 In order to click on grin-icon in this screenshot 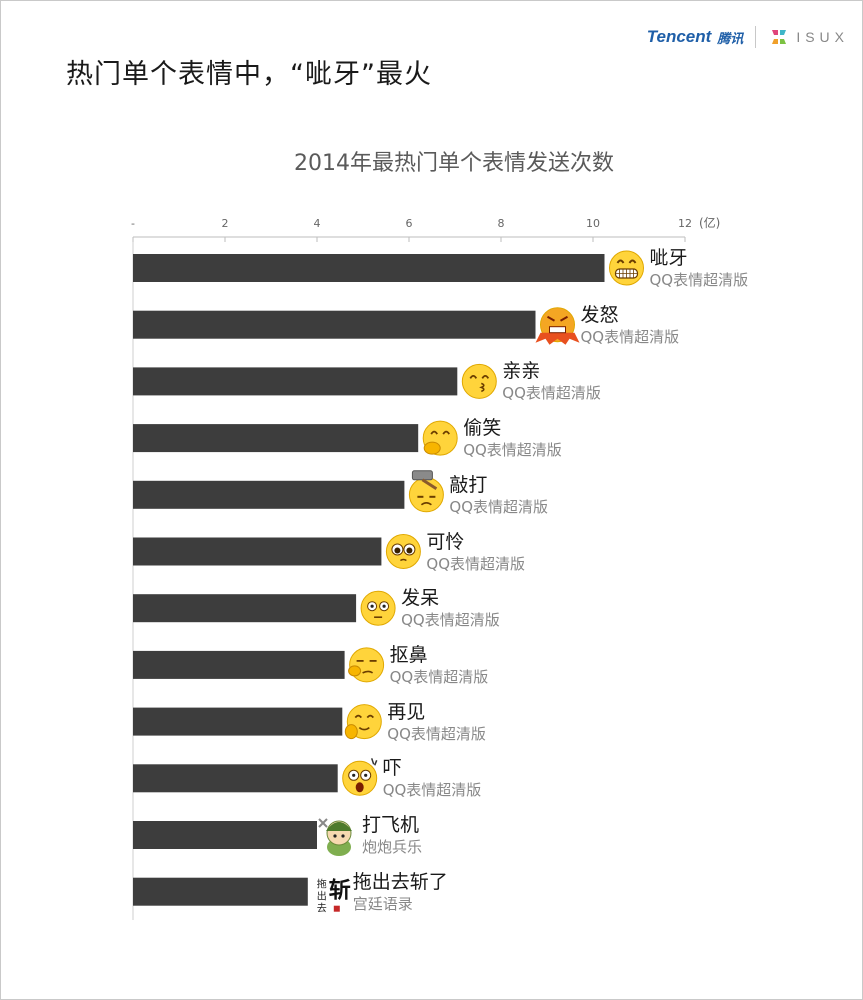, I will do `click(626, 268)`.